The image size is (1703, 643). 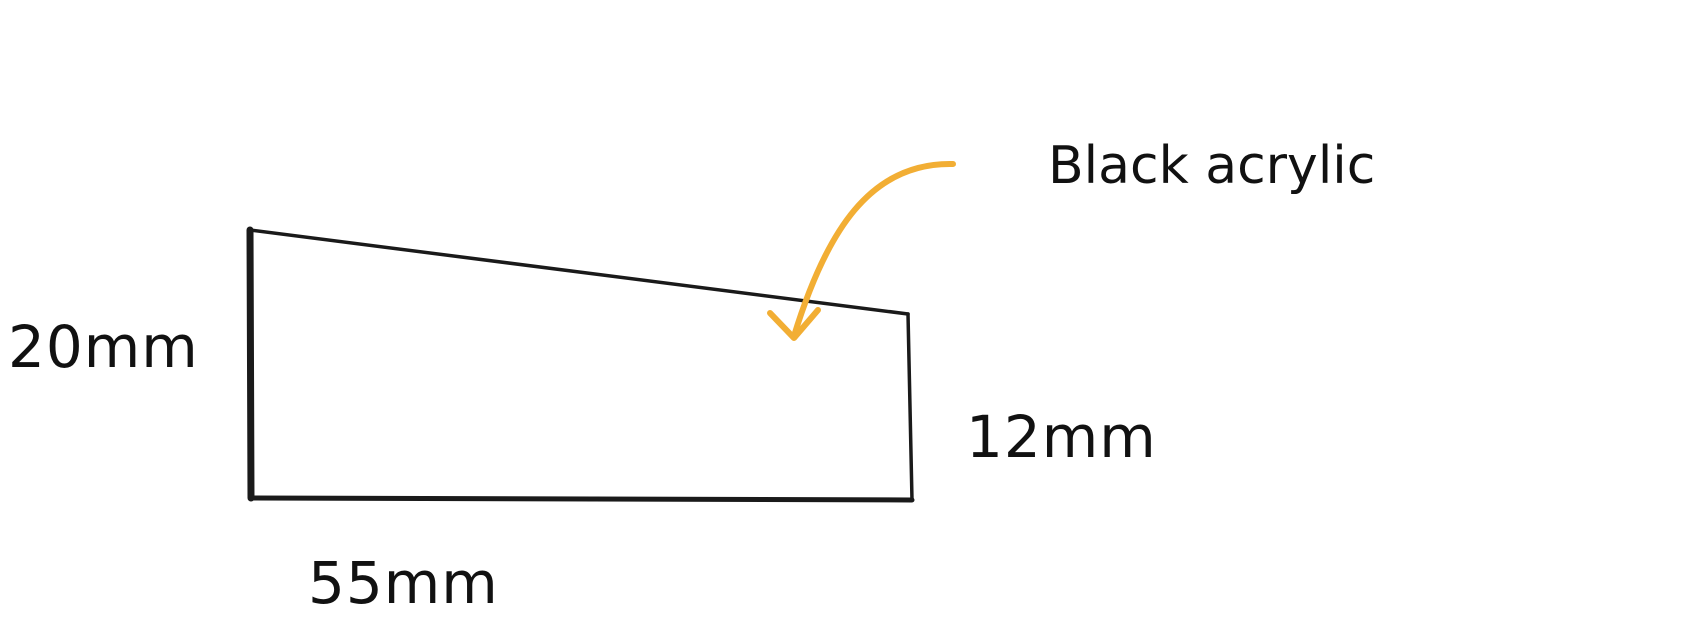 I want to click on callout-arrow-curve, so click(x=873, y=249).